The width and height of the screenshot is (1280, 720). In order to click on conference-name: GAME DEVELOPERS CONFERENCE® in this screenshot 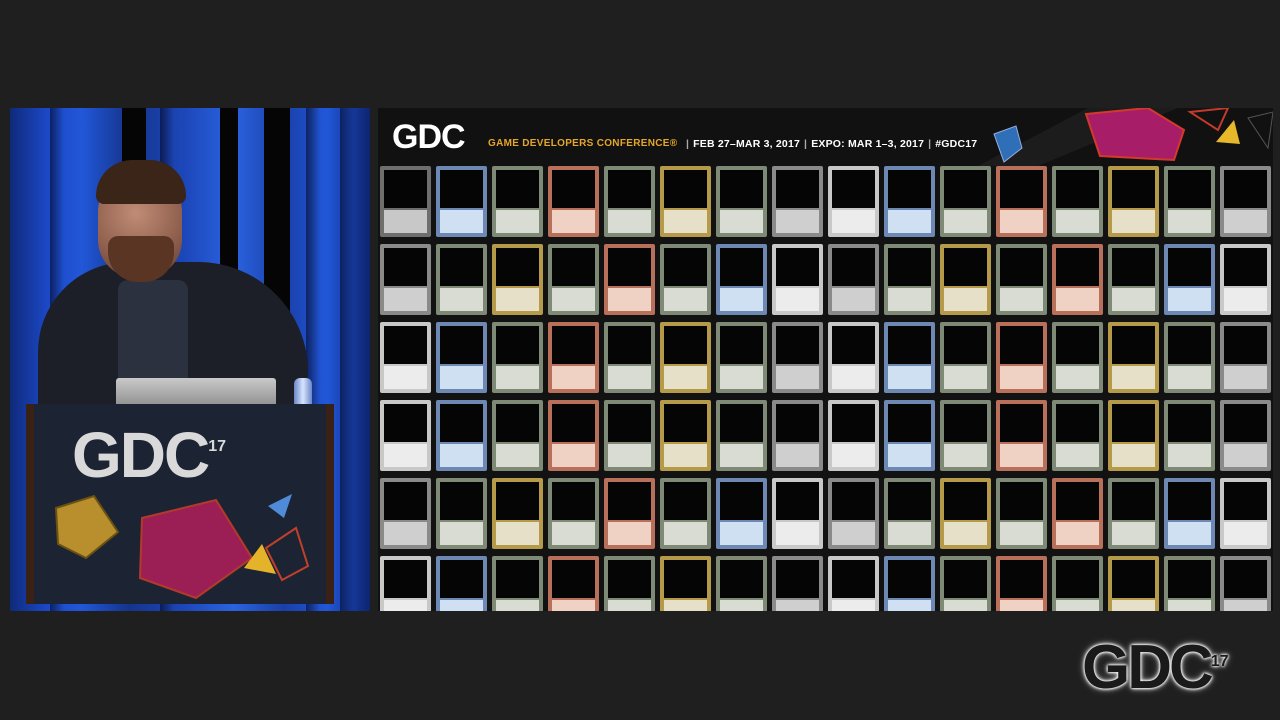, I will do `click(583, 143)`.